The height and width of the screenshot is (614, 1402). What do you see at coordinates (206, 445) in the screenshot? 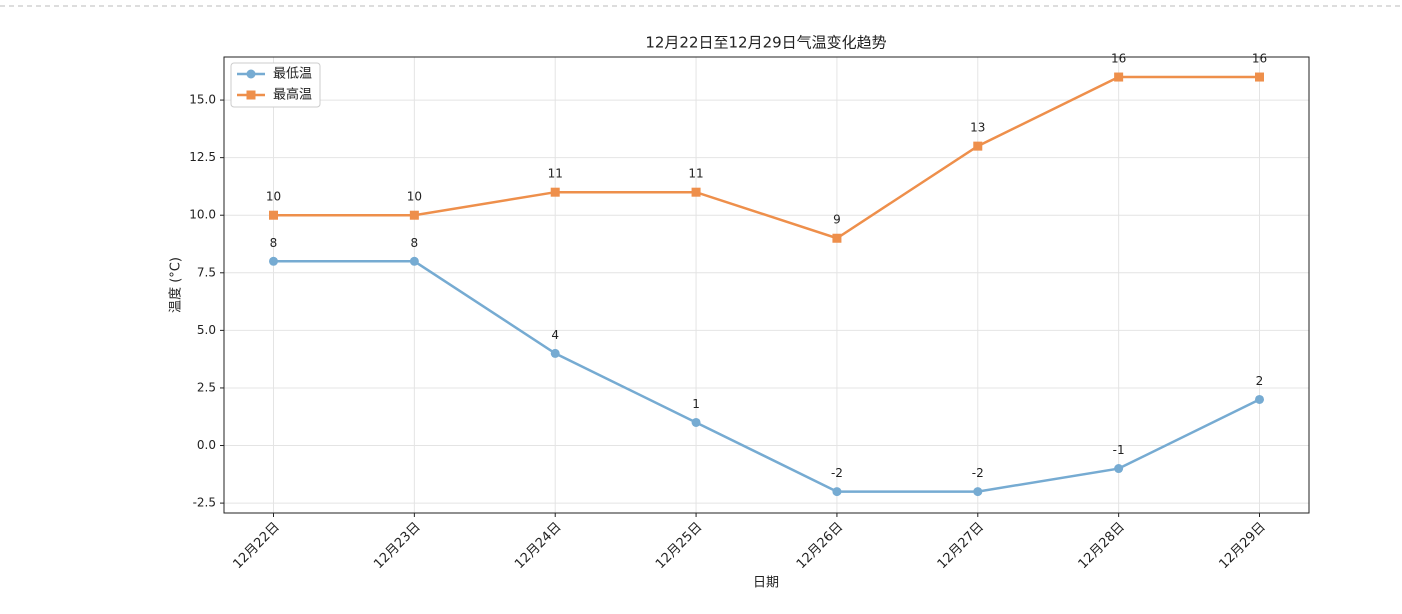
I see `y-tick-label: 0.0` at bounding box center [206, 445].